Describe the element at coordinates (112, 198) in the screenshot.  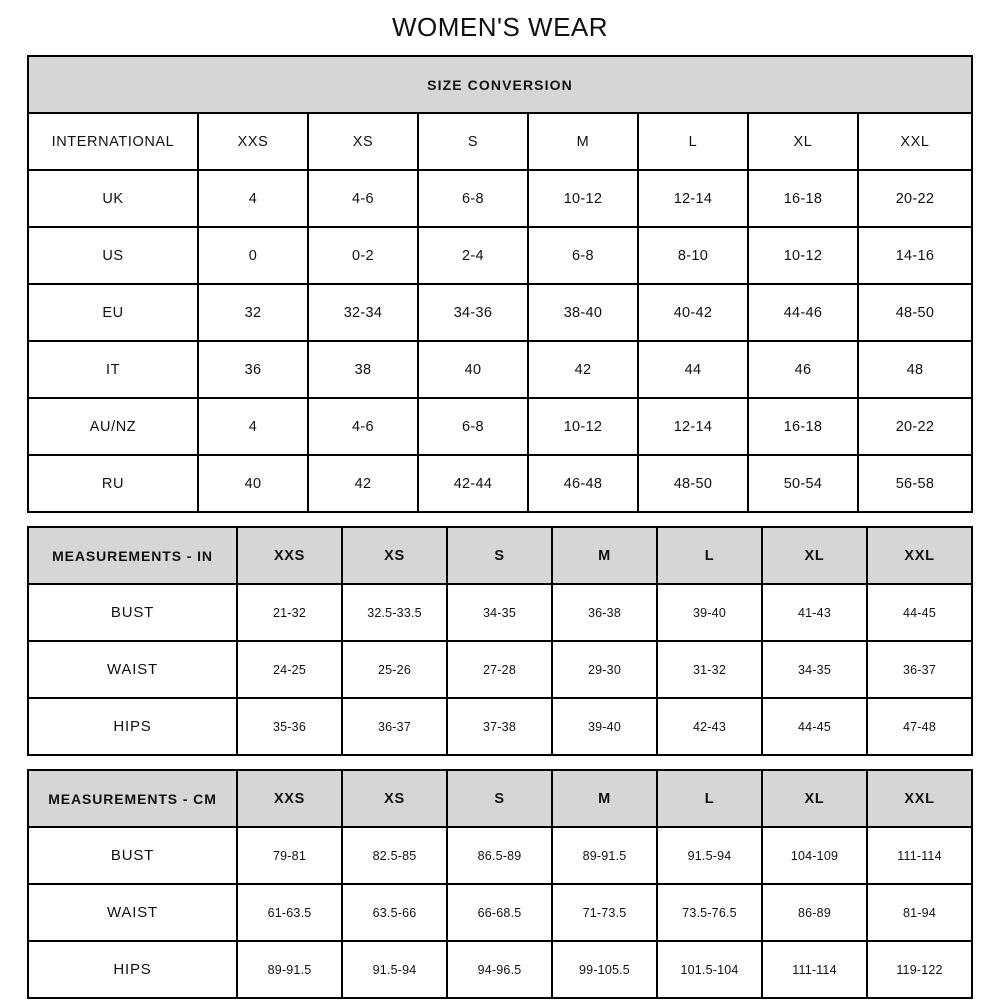
I see `row-label-uk: UK` at that location.